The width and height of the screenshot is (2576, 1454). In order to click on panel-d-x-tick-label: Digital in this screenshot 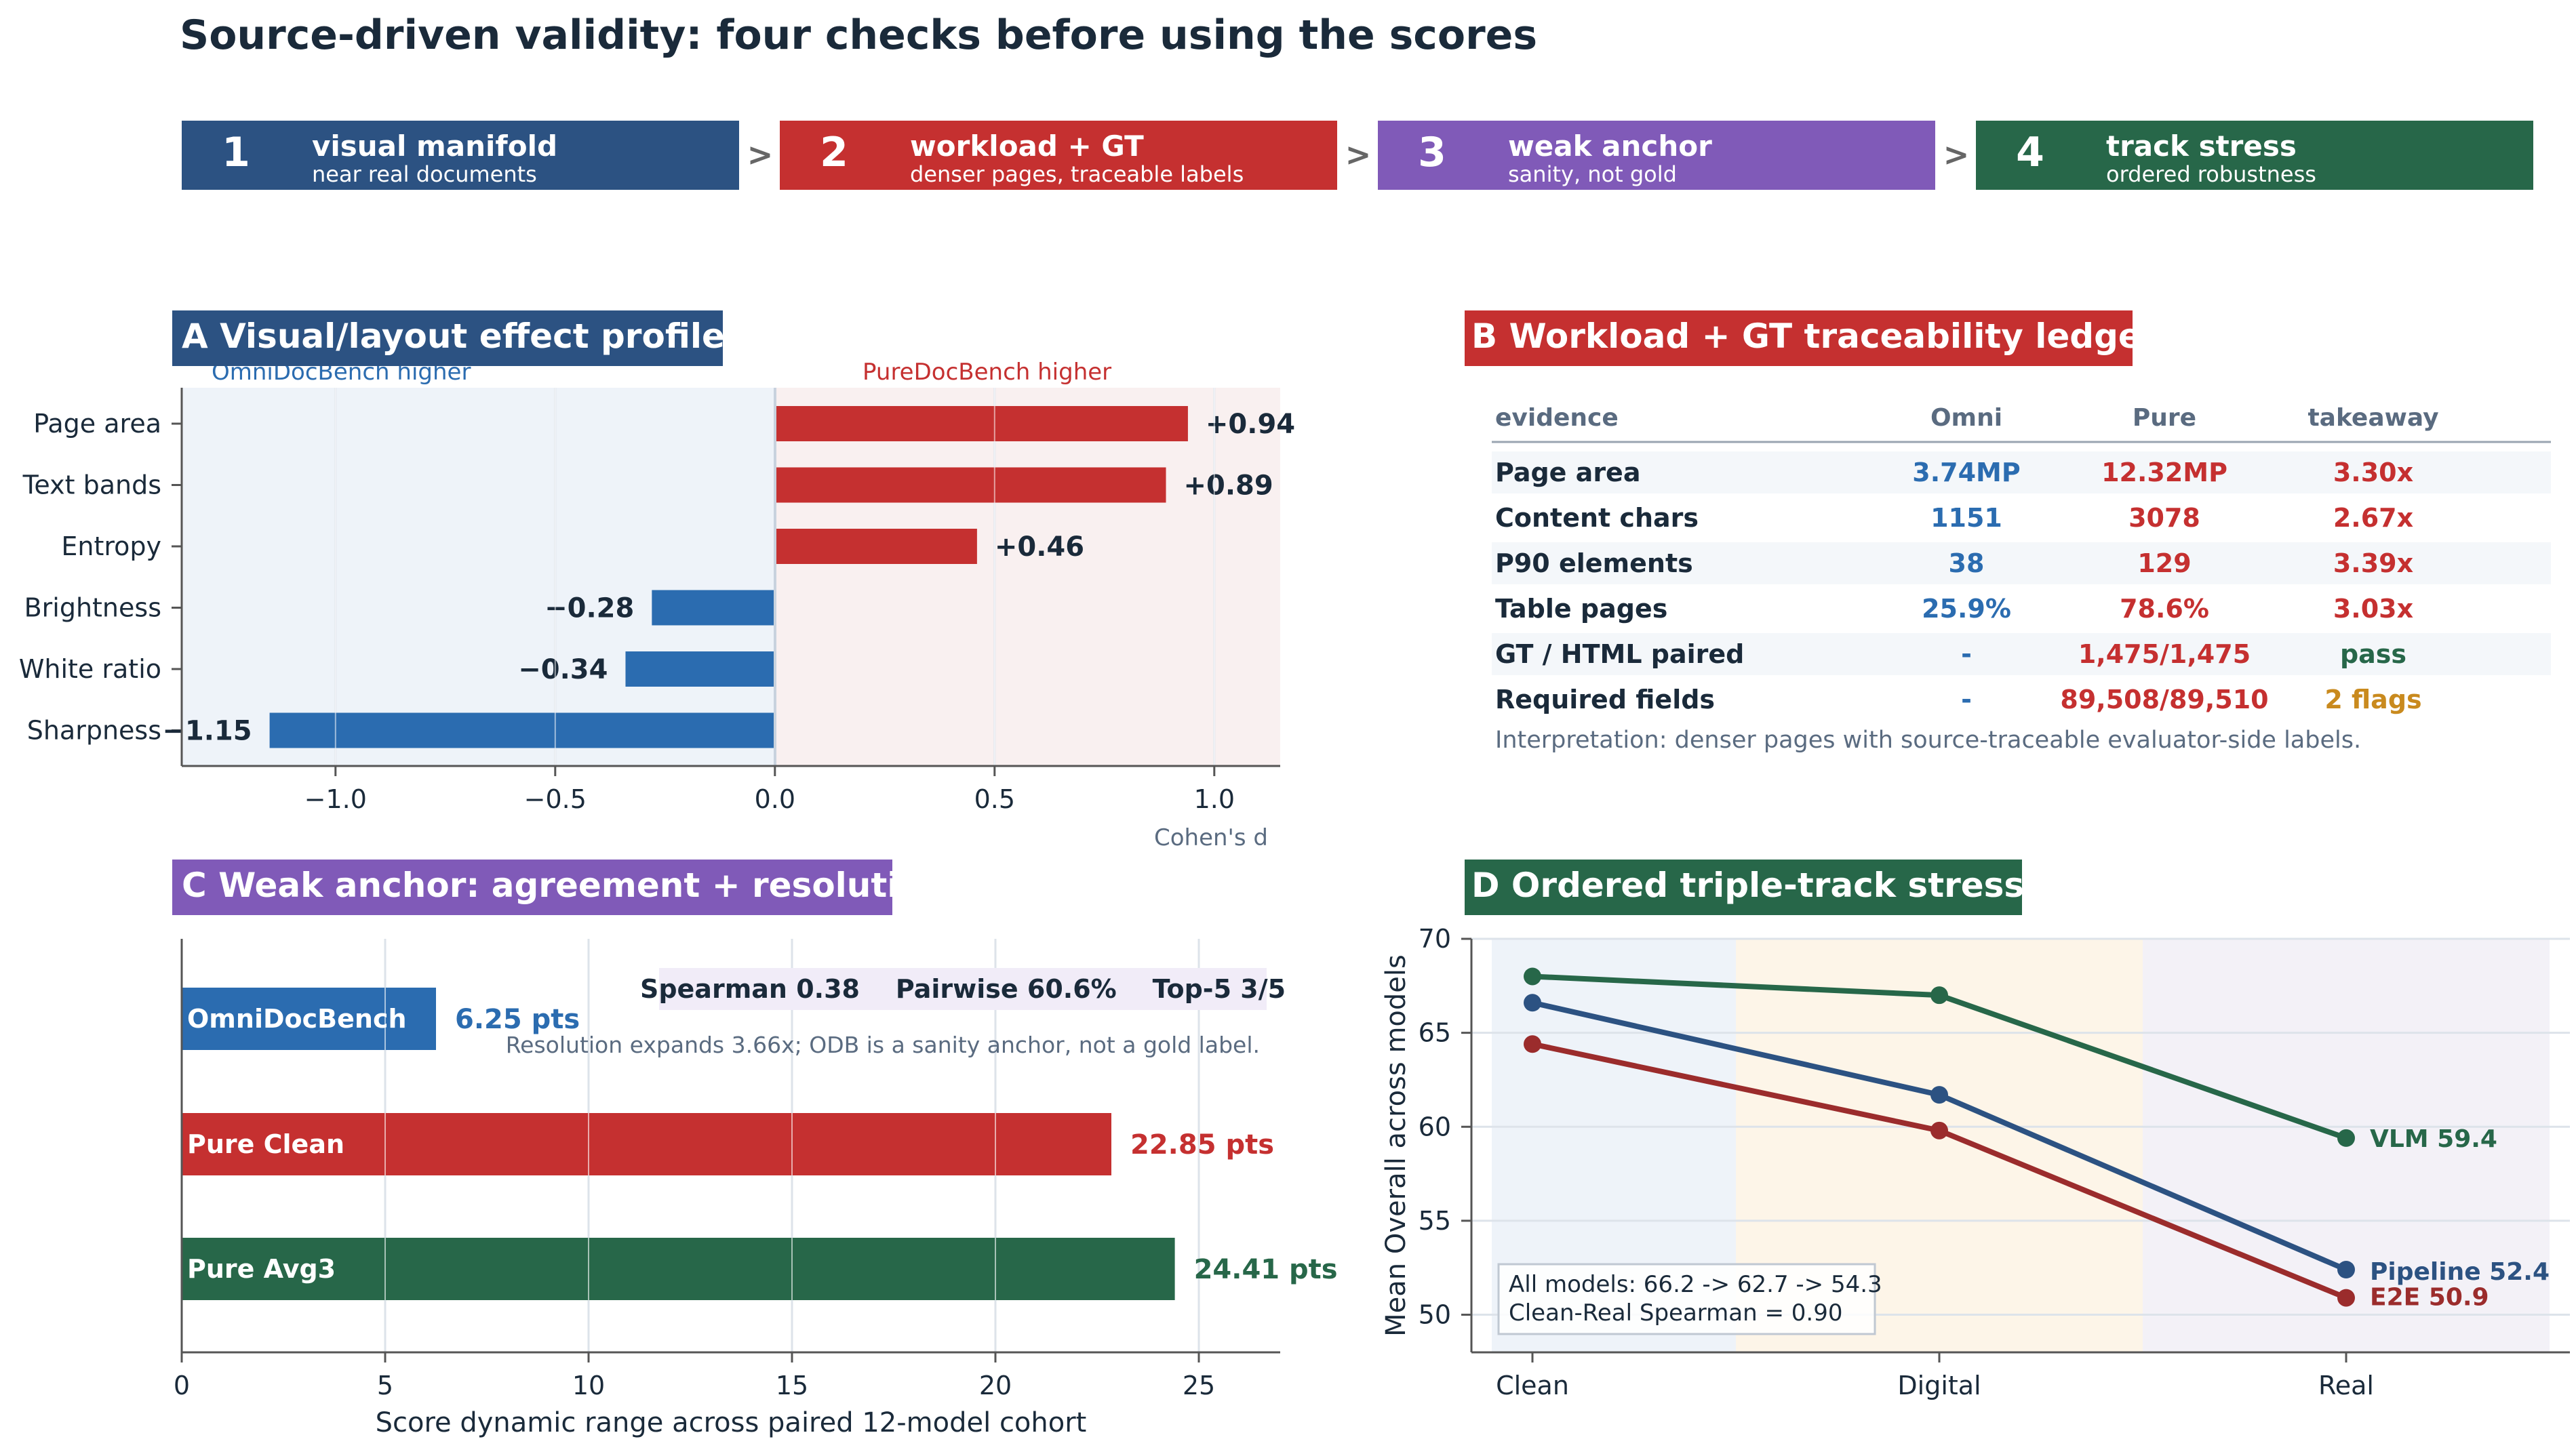, I will do `click(1939, 1385)`.